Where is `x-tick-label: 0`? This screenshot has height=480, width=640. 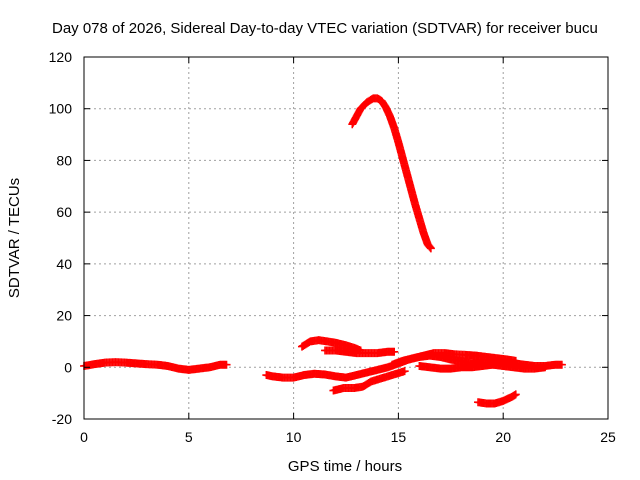 x-tick-label: 0 is located at coordinates (84, 437).